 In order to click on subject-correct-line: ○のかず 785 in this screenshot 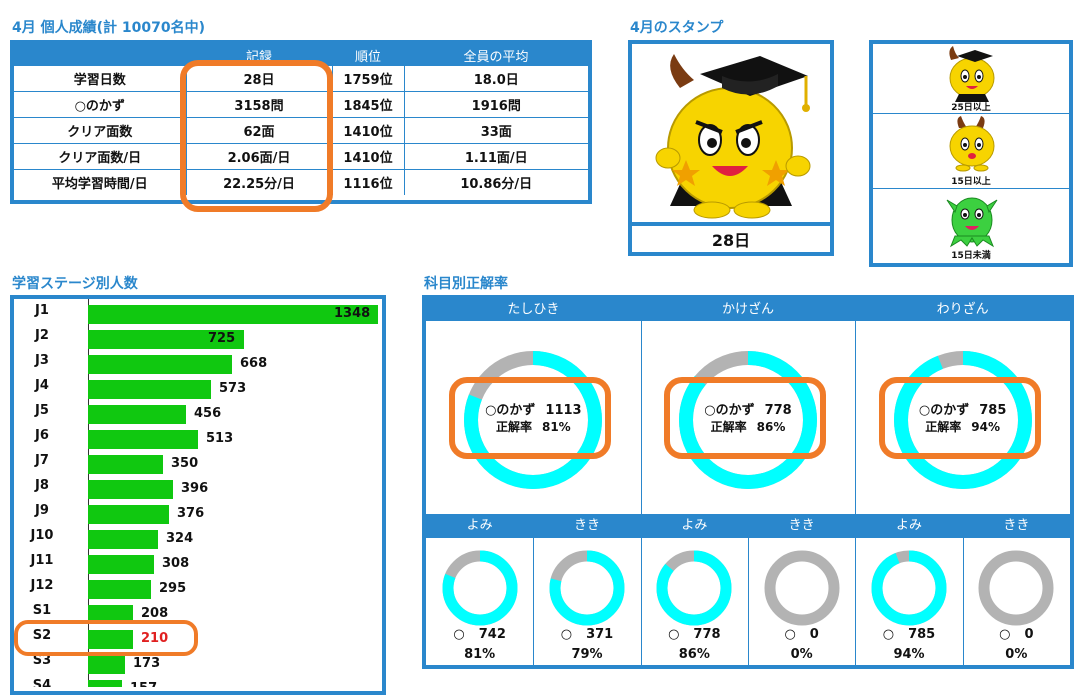, I will do `click(963, 408)`.